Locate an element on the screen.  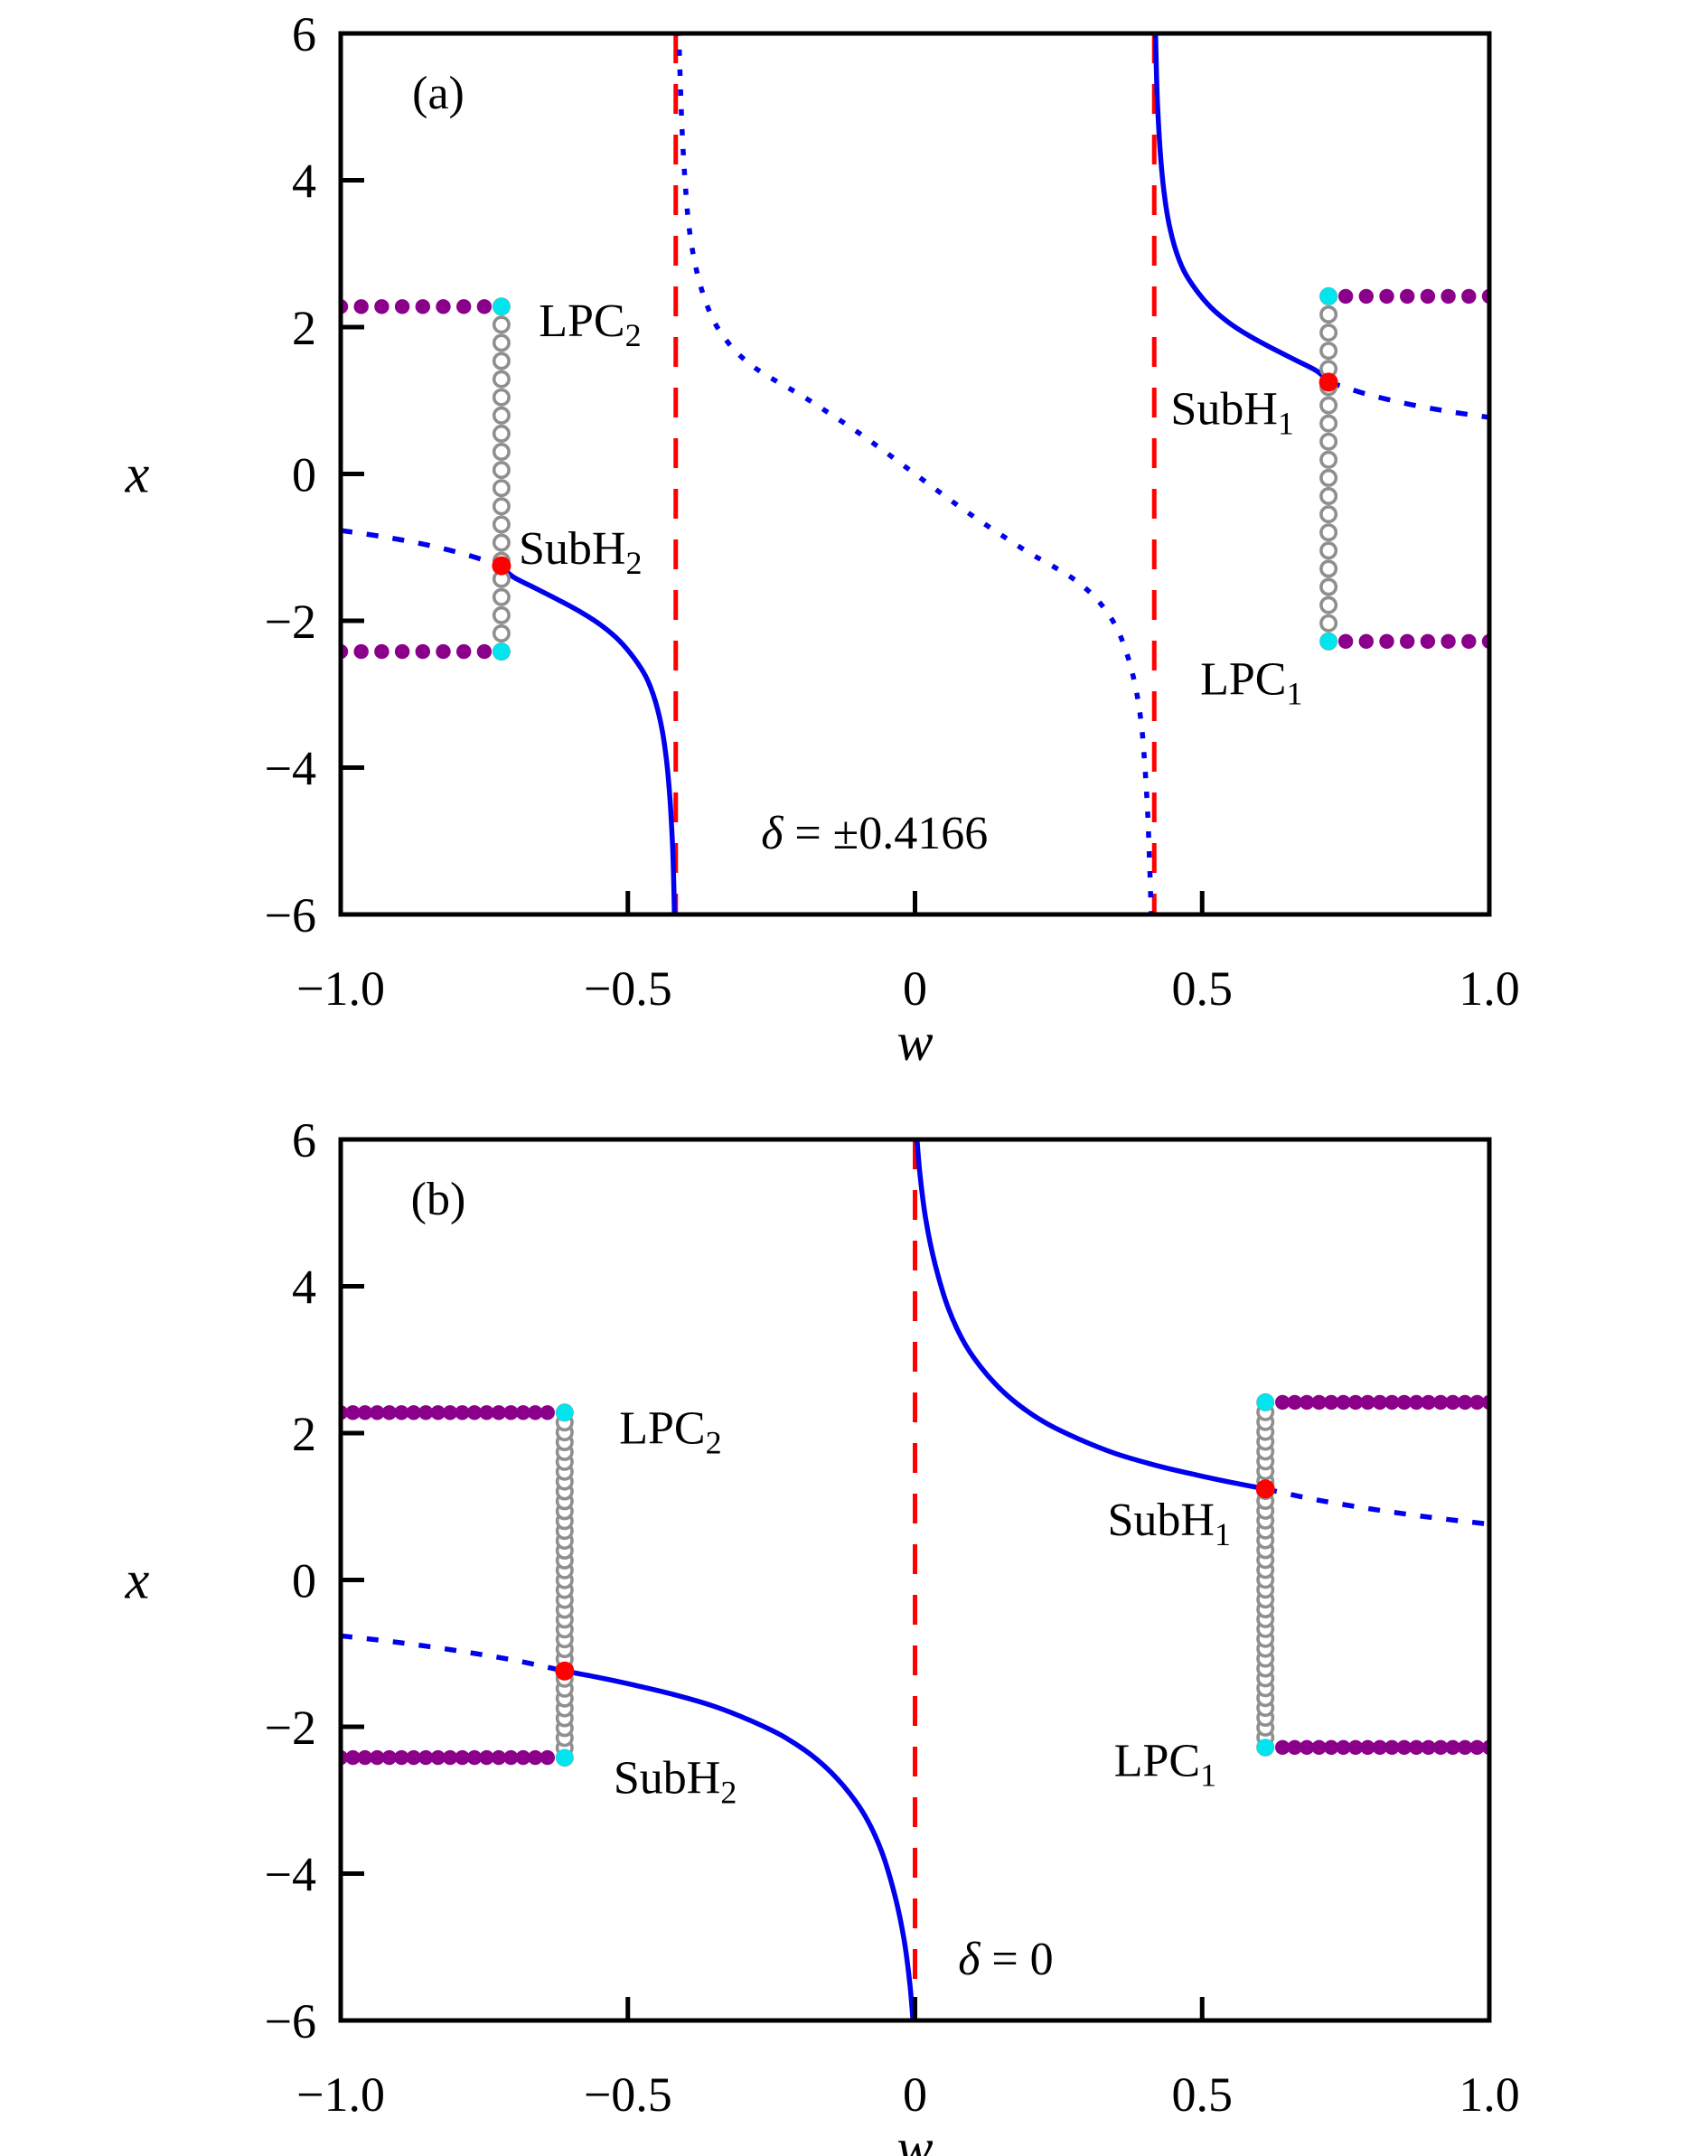
equilibrium-branch-dotted is located at coordinates (915, 473).